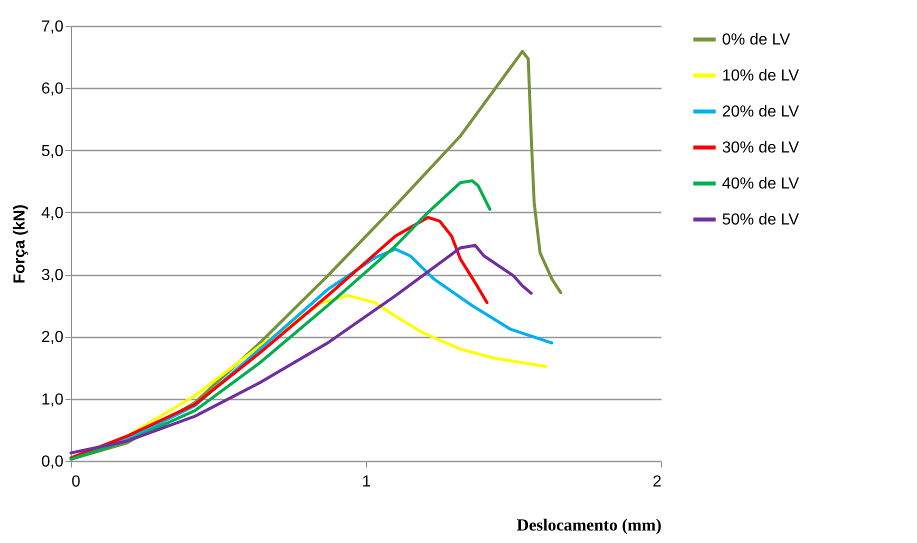  I want to click on x-tick-label: 2, so click(657, 482).